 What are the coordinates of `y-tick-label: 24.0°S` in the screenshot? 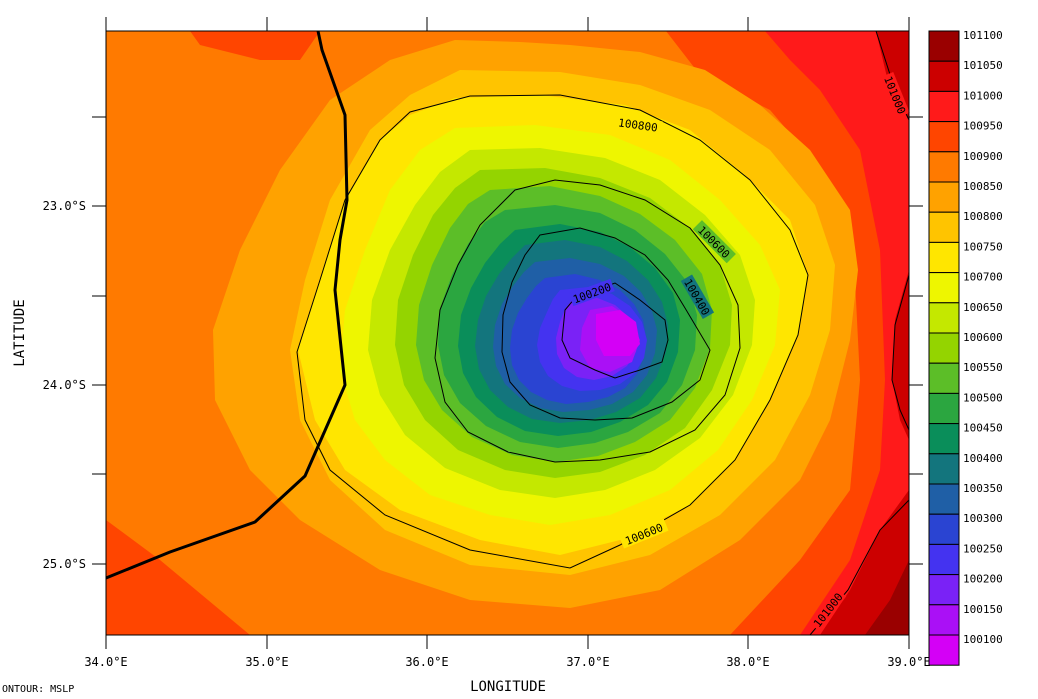 It's located at (64, 385).